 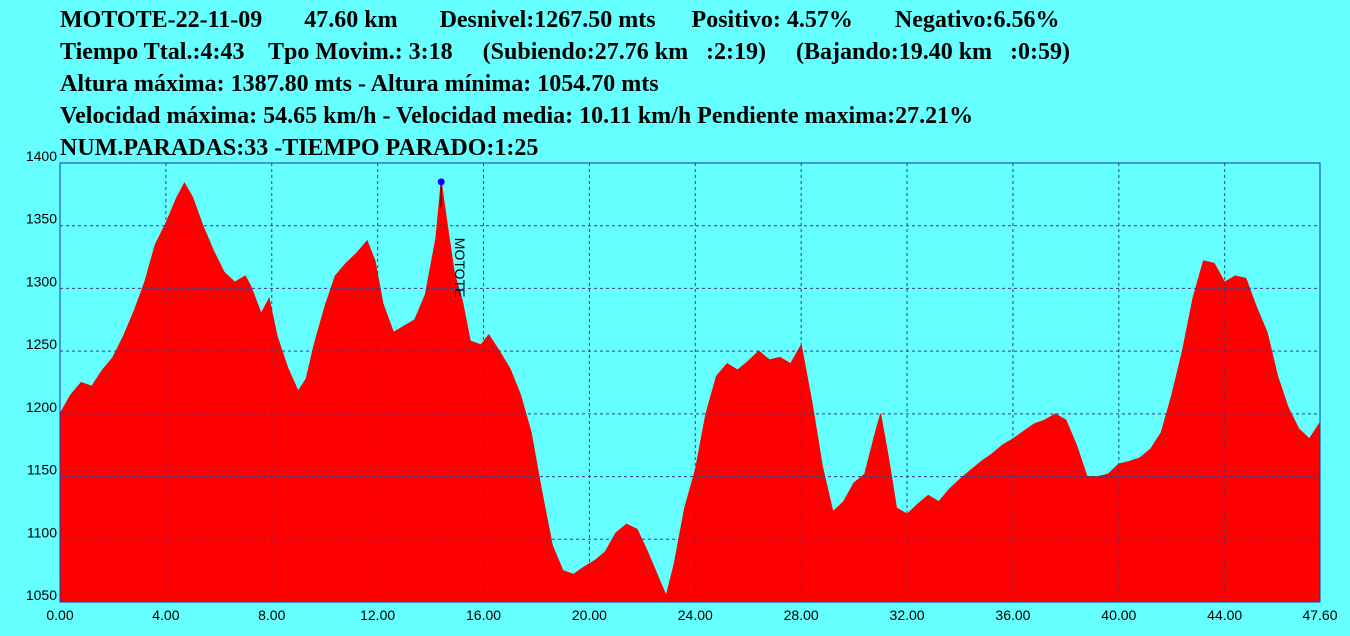 I want to click on x-tick-label: 4.00, so click(x=165, y=615).